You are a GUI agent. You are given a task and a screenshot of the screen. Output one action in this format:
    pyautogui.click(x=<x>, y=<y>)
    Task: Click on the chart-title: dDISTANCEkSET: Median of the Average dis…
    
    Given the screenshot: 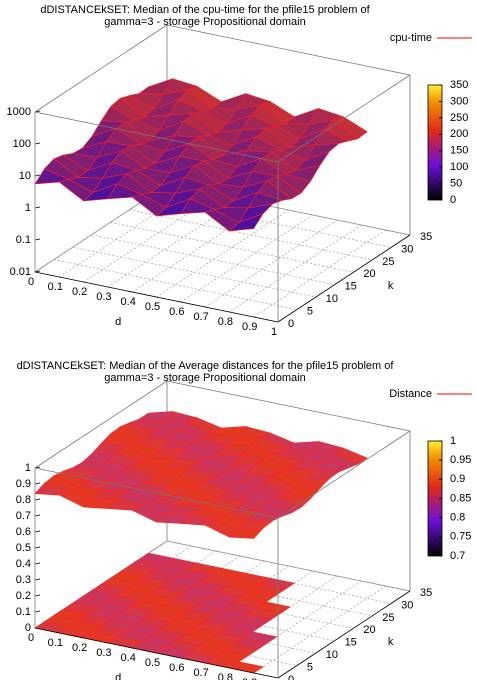 What is the action you would take?
    pyautogui.click(x=206, y=366)
    